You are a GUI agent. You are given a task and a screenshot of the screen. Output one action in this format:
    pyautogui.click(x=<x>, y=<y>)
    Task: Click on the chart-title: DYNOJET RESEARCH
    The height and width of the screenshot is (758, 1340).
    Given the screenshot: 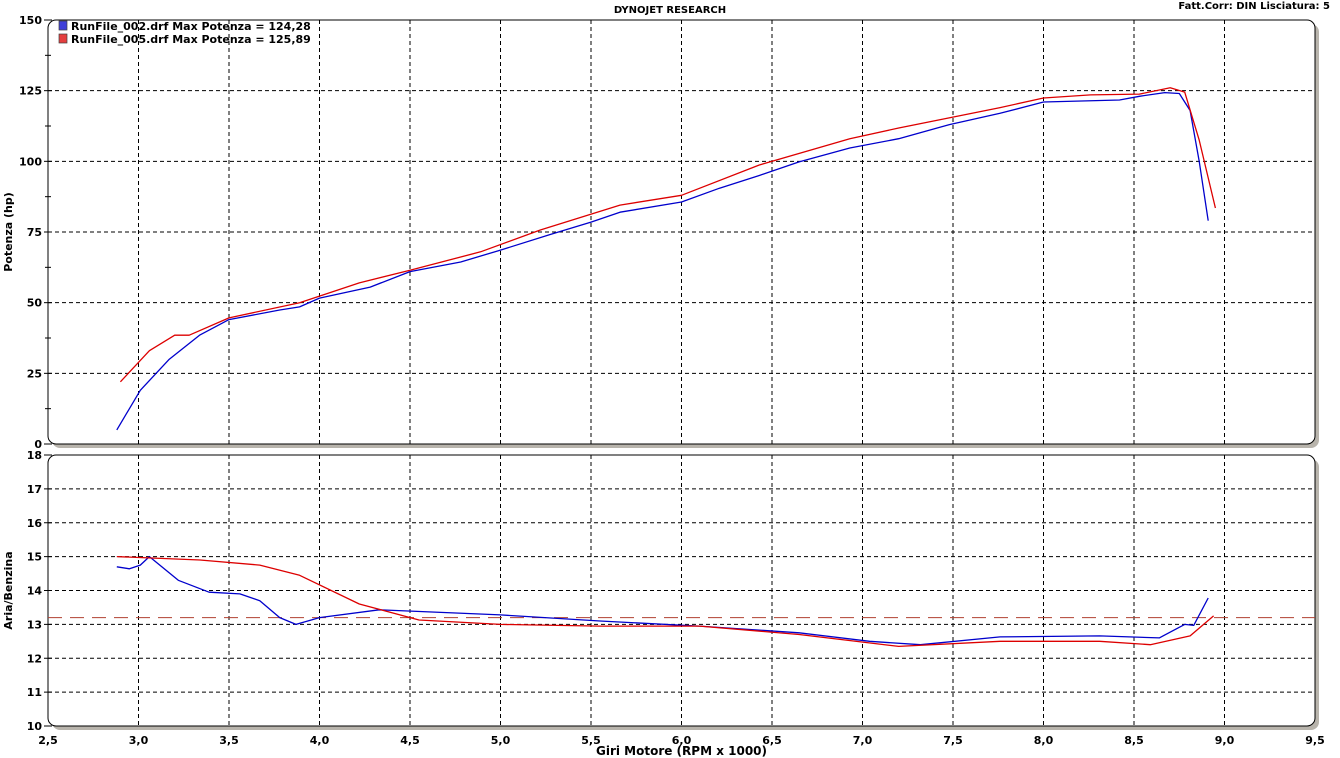 What is the action you would take?
    pyautogui.click(x=670, y=10)
    